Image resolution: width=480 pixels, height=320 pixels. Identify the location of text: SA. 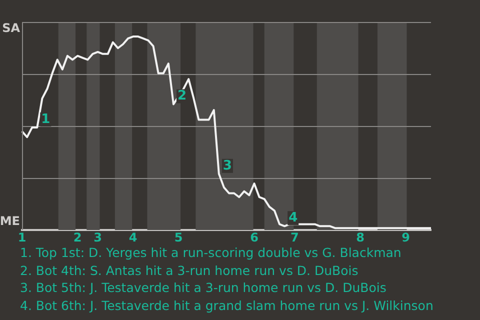
(11, 28).